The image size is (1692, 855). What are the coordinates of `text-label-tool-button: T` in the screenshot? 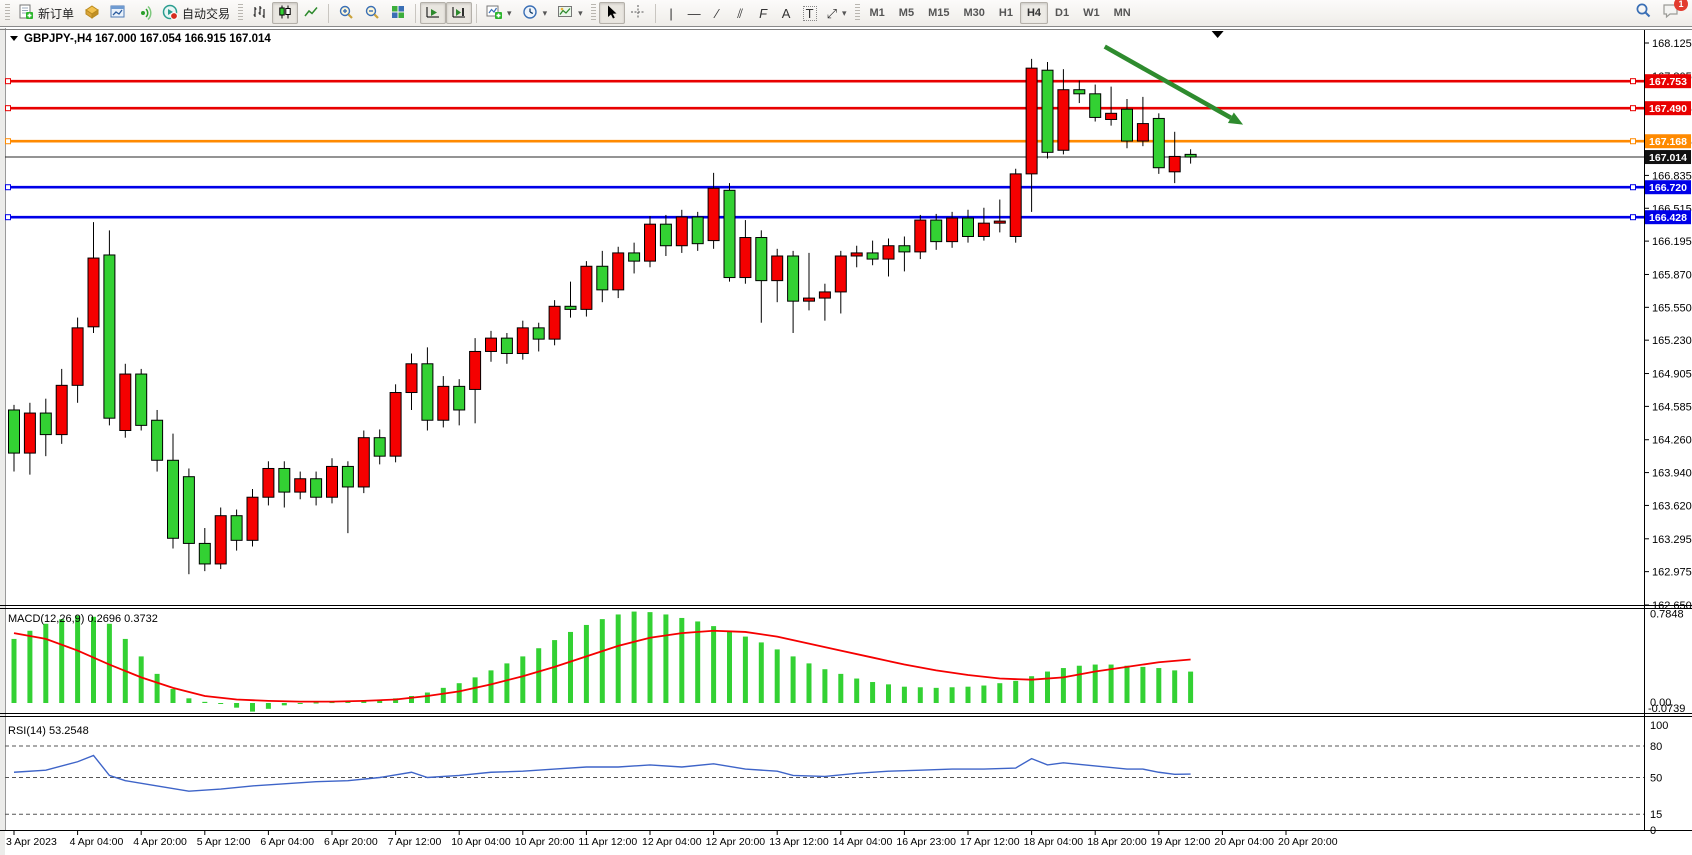 It's located at (810, 13).